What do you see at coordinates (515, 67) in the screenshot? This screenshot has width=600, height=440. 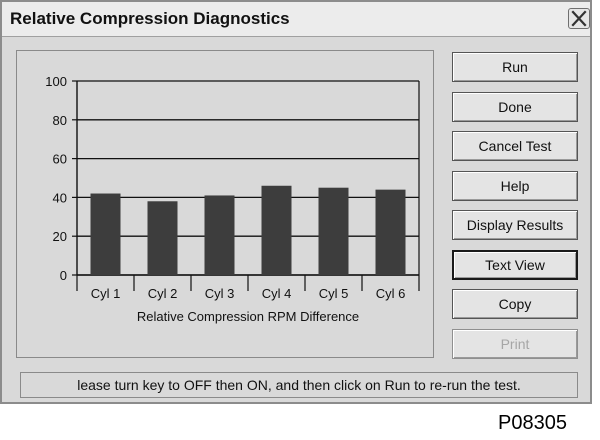 I see `run-button: Run` at bounding box center [515, 67].